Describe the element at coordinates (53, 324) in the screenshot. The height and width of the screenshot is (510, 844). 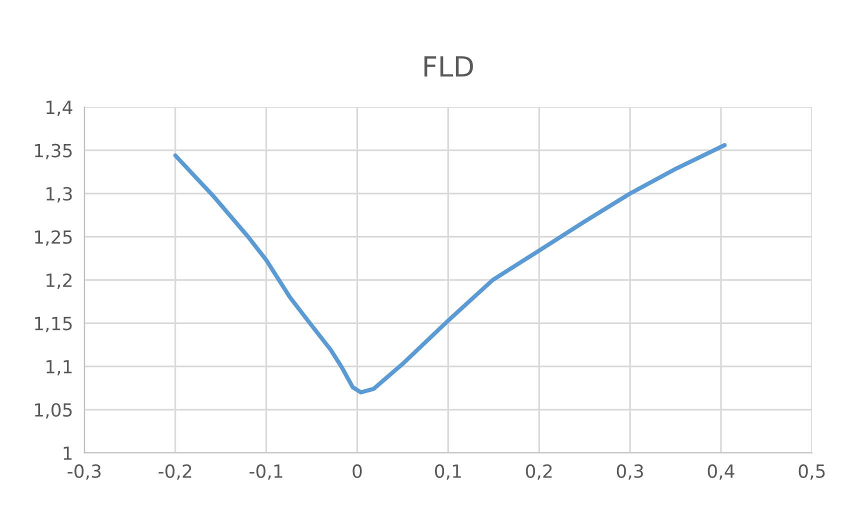
I see `y-tick-label: 1,15` at that location.